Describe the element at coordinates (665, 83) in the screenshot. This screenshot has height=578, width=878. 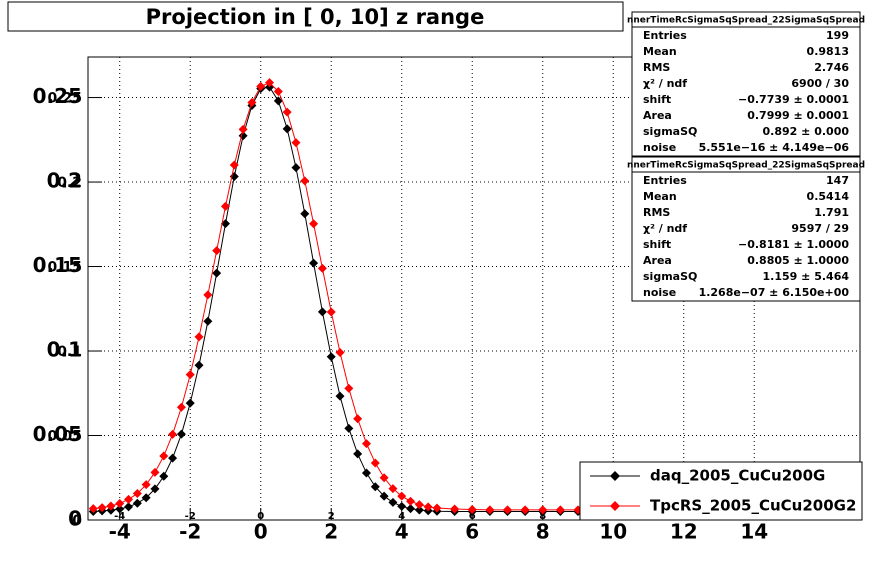
I see `stats-key: χ² / ndf` at that location.